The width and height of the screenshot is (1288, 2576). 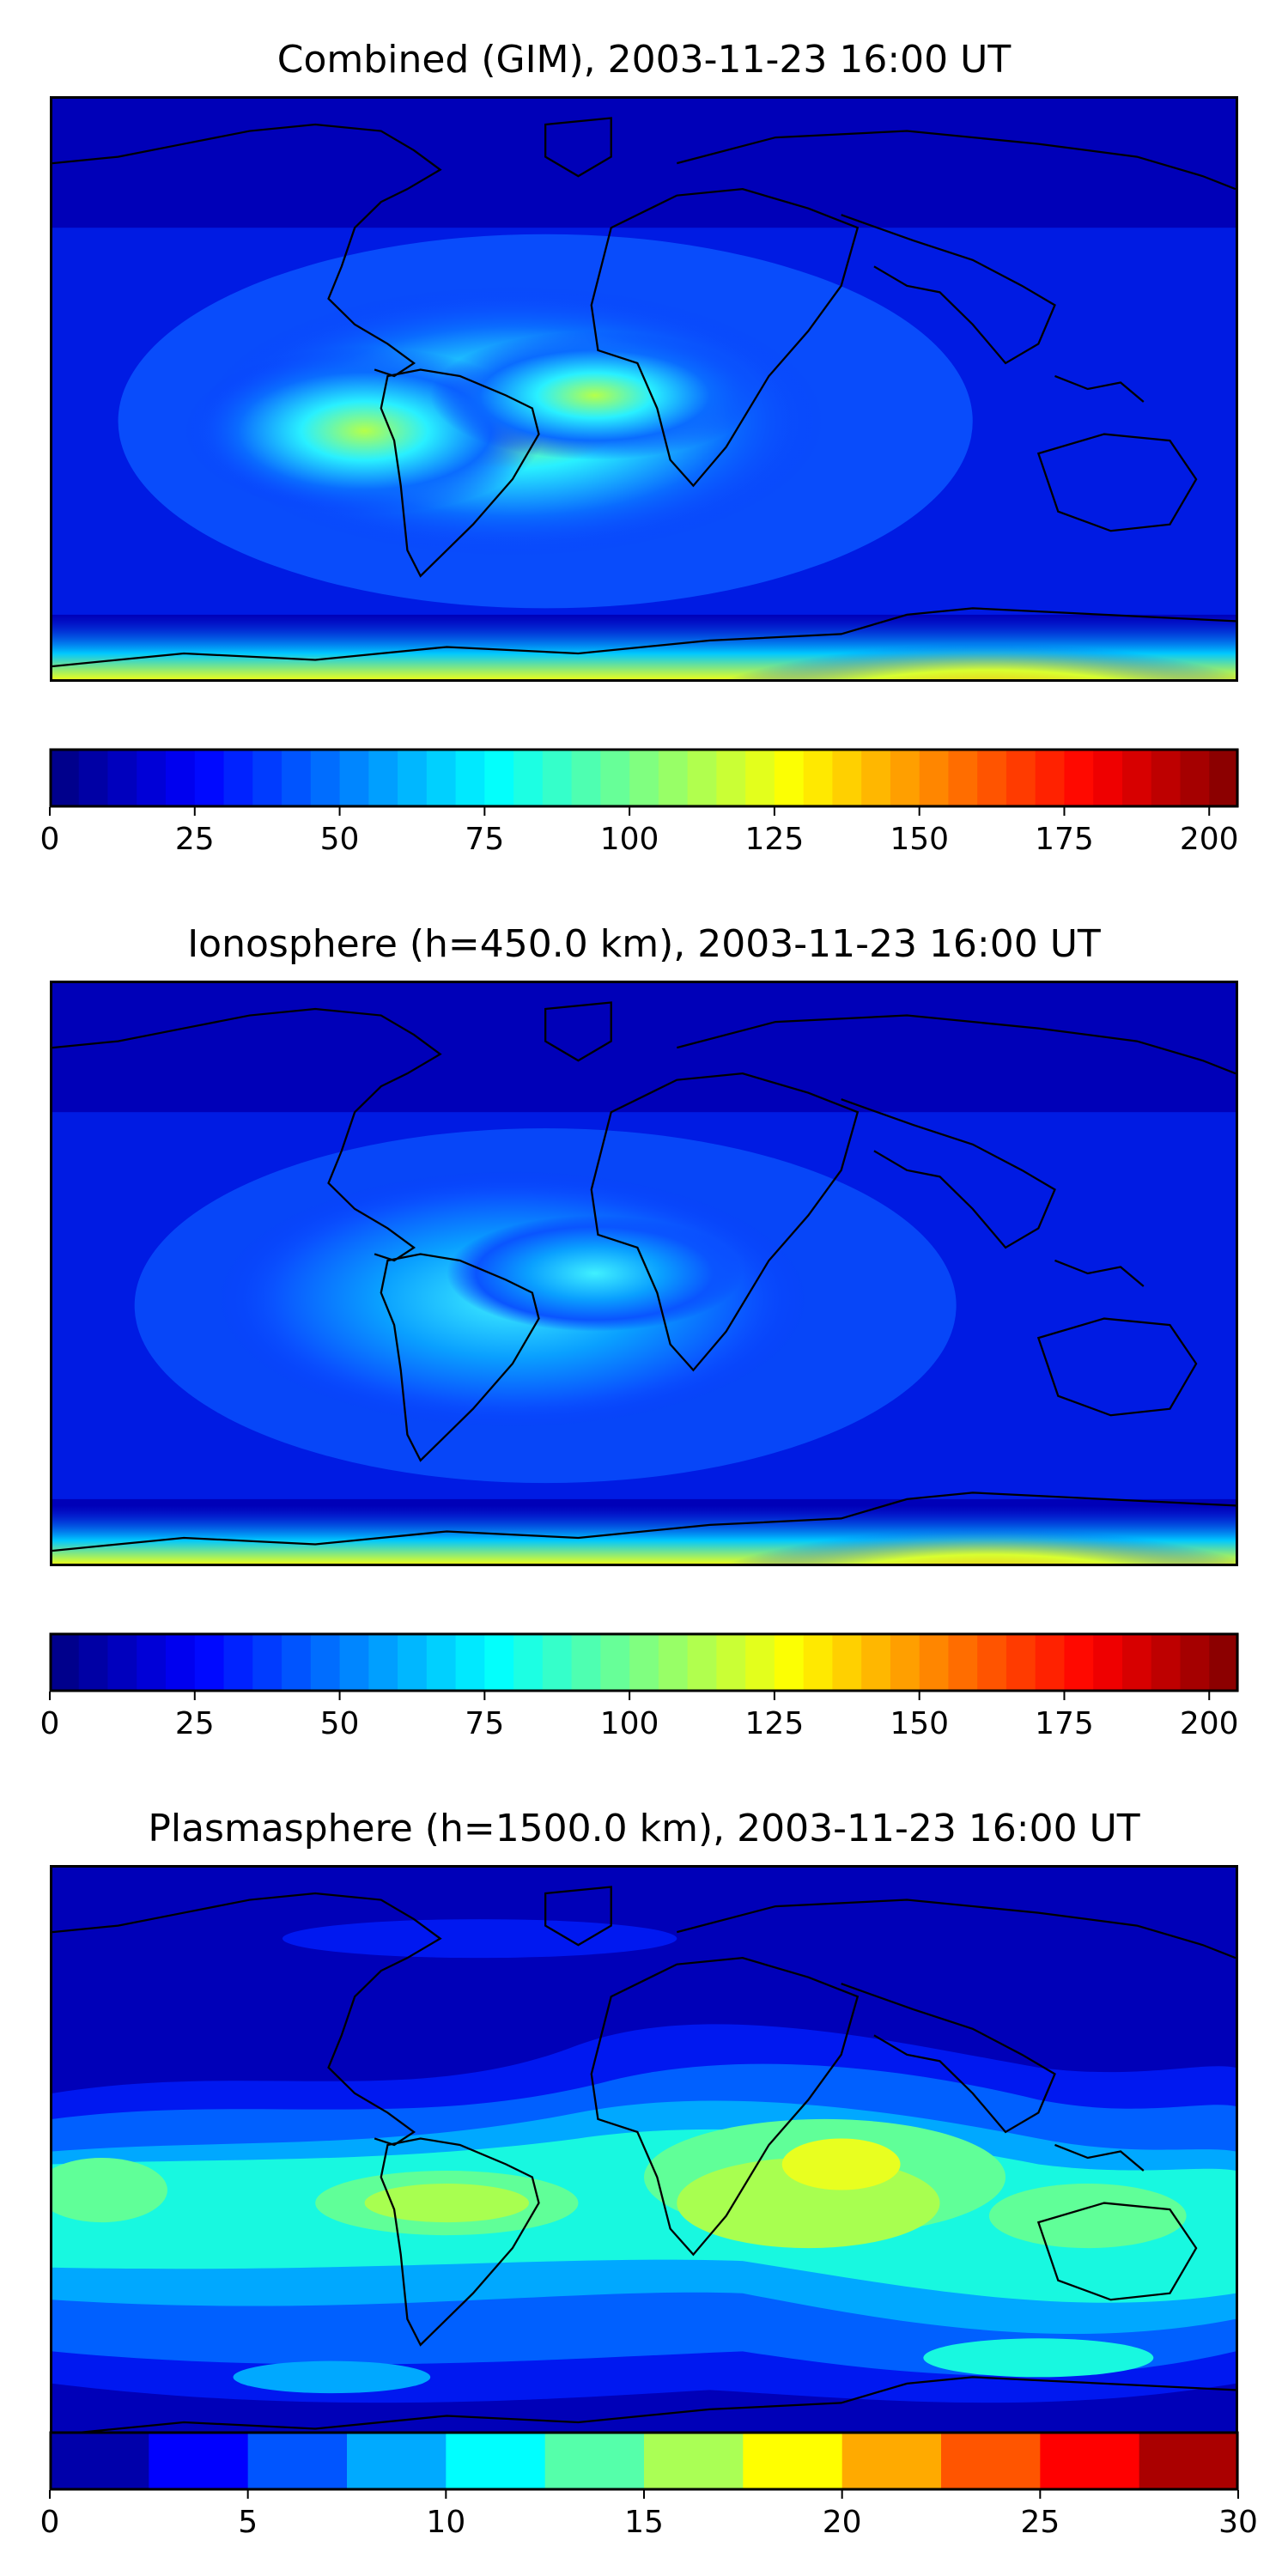 I want to click on colorbar-ionosphere-svg, so click(x=644, y=1666).